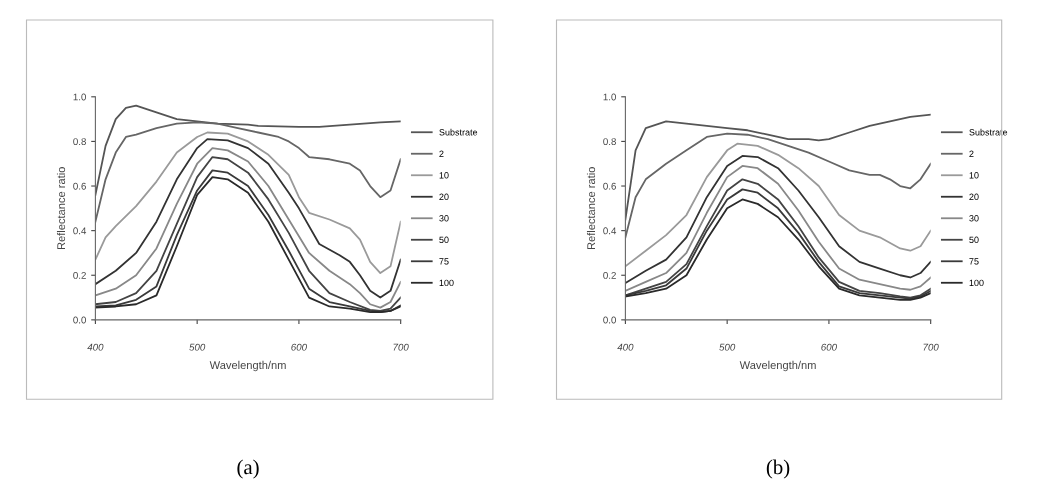 This screenshot has height=499, width=1060. I want to click on text: (b), so click(778, 469).